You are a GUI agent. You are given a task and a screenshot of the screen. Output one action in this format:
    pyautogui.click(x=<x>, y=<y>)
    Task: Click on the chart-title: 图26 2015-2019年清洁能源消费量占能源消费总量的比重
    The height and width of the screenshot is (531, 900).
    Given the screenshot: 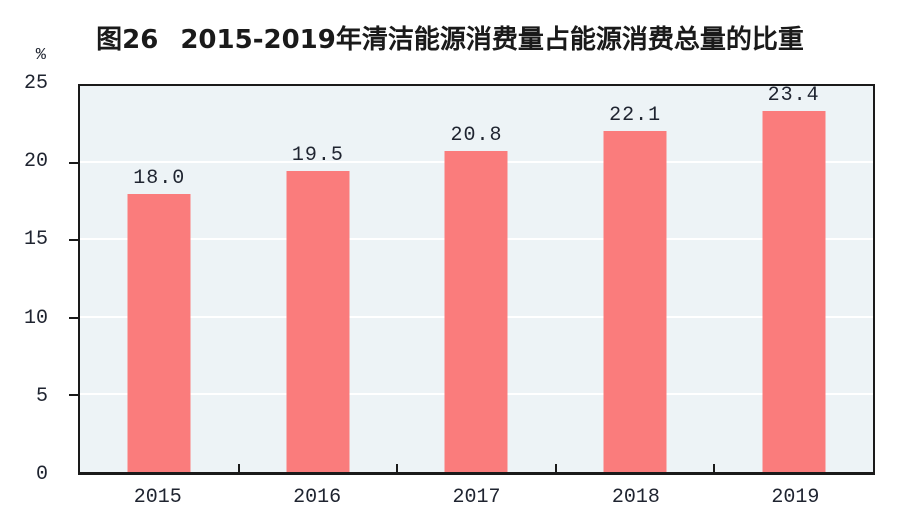 What is the action you would take?
    pyautogui.click(x=450, y=40)
    